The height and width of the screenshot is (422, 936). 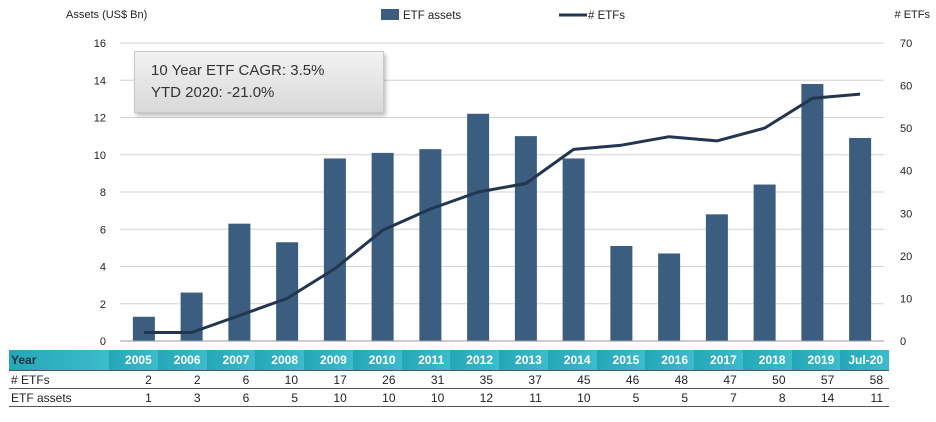 I want to click on table-cell: 1, so click(x=133, y=397).